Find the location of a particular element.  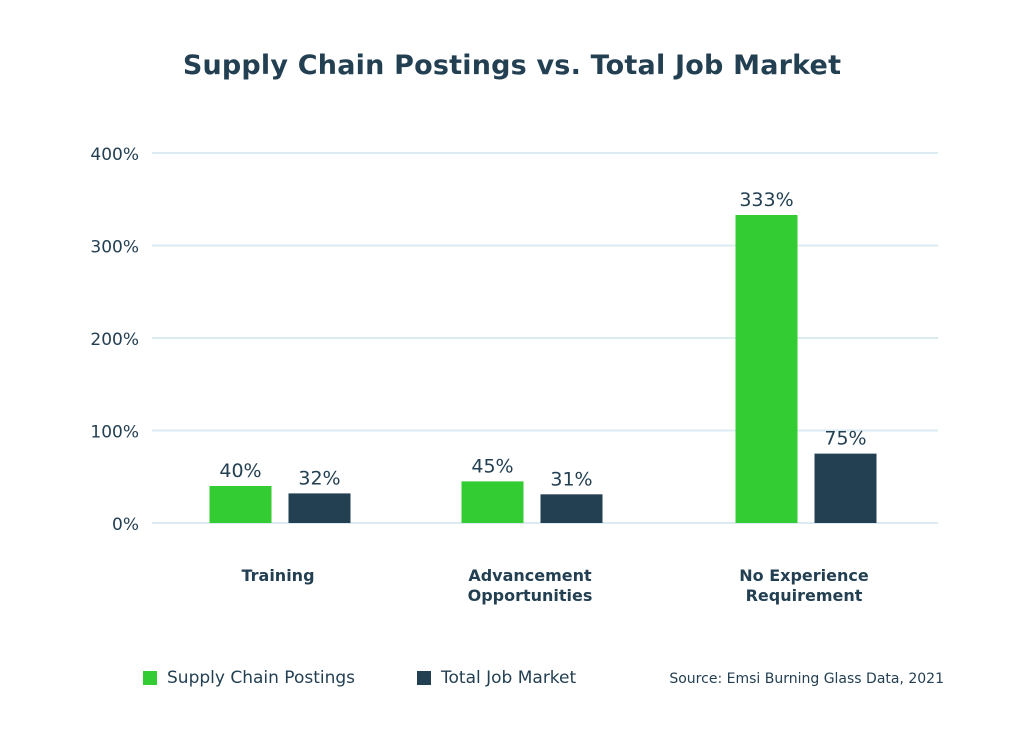

x-tick-label: Training is located at coordinates (277, 575).